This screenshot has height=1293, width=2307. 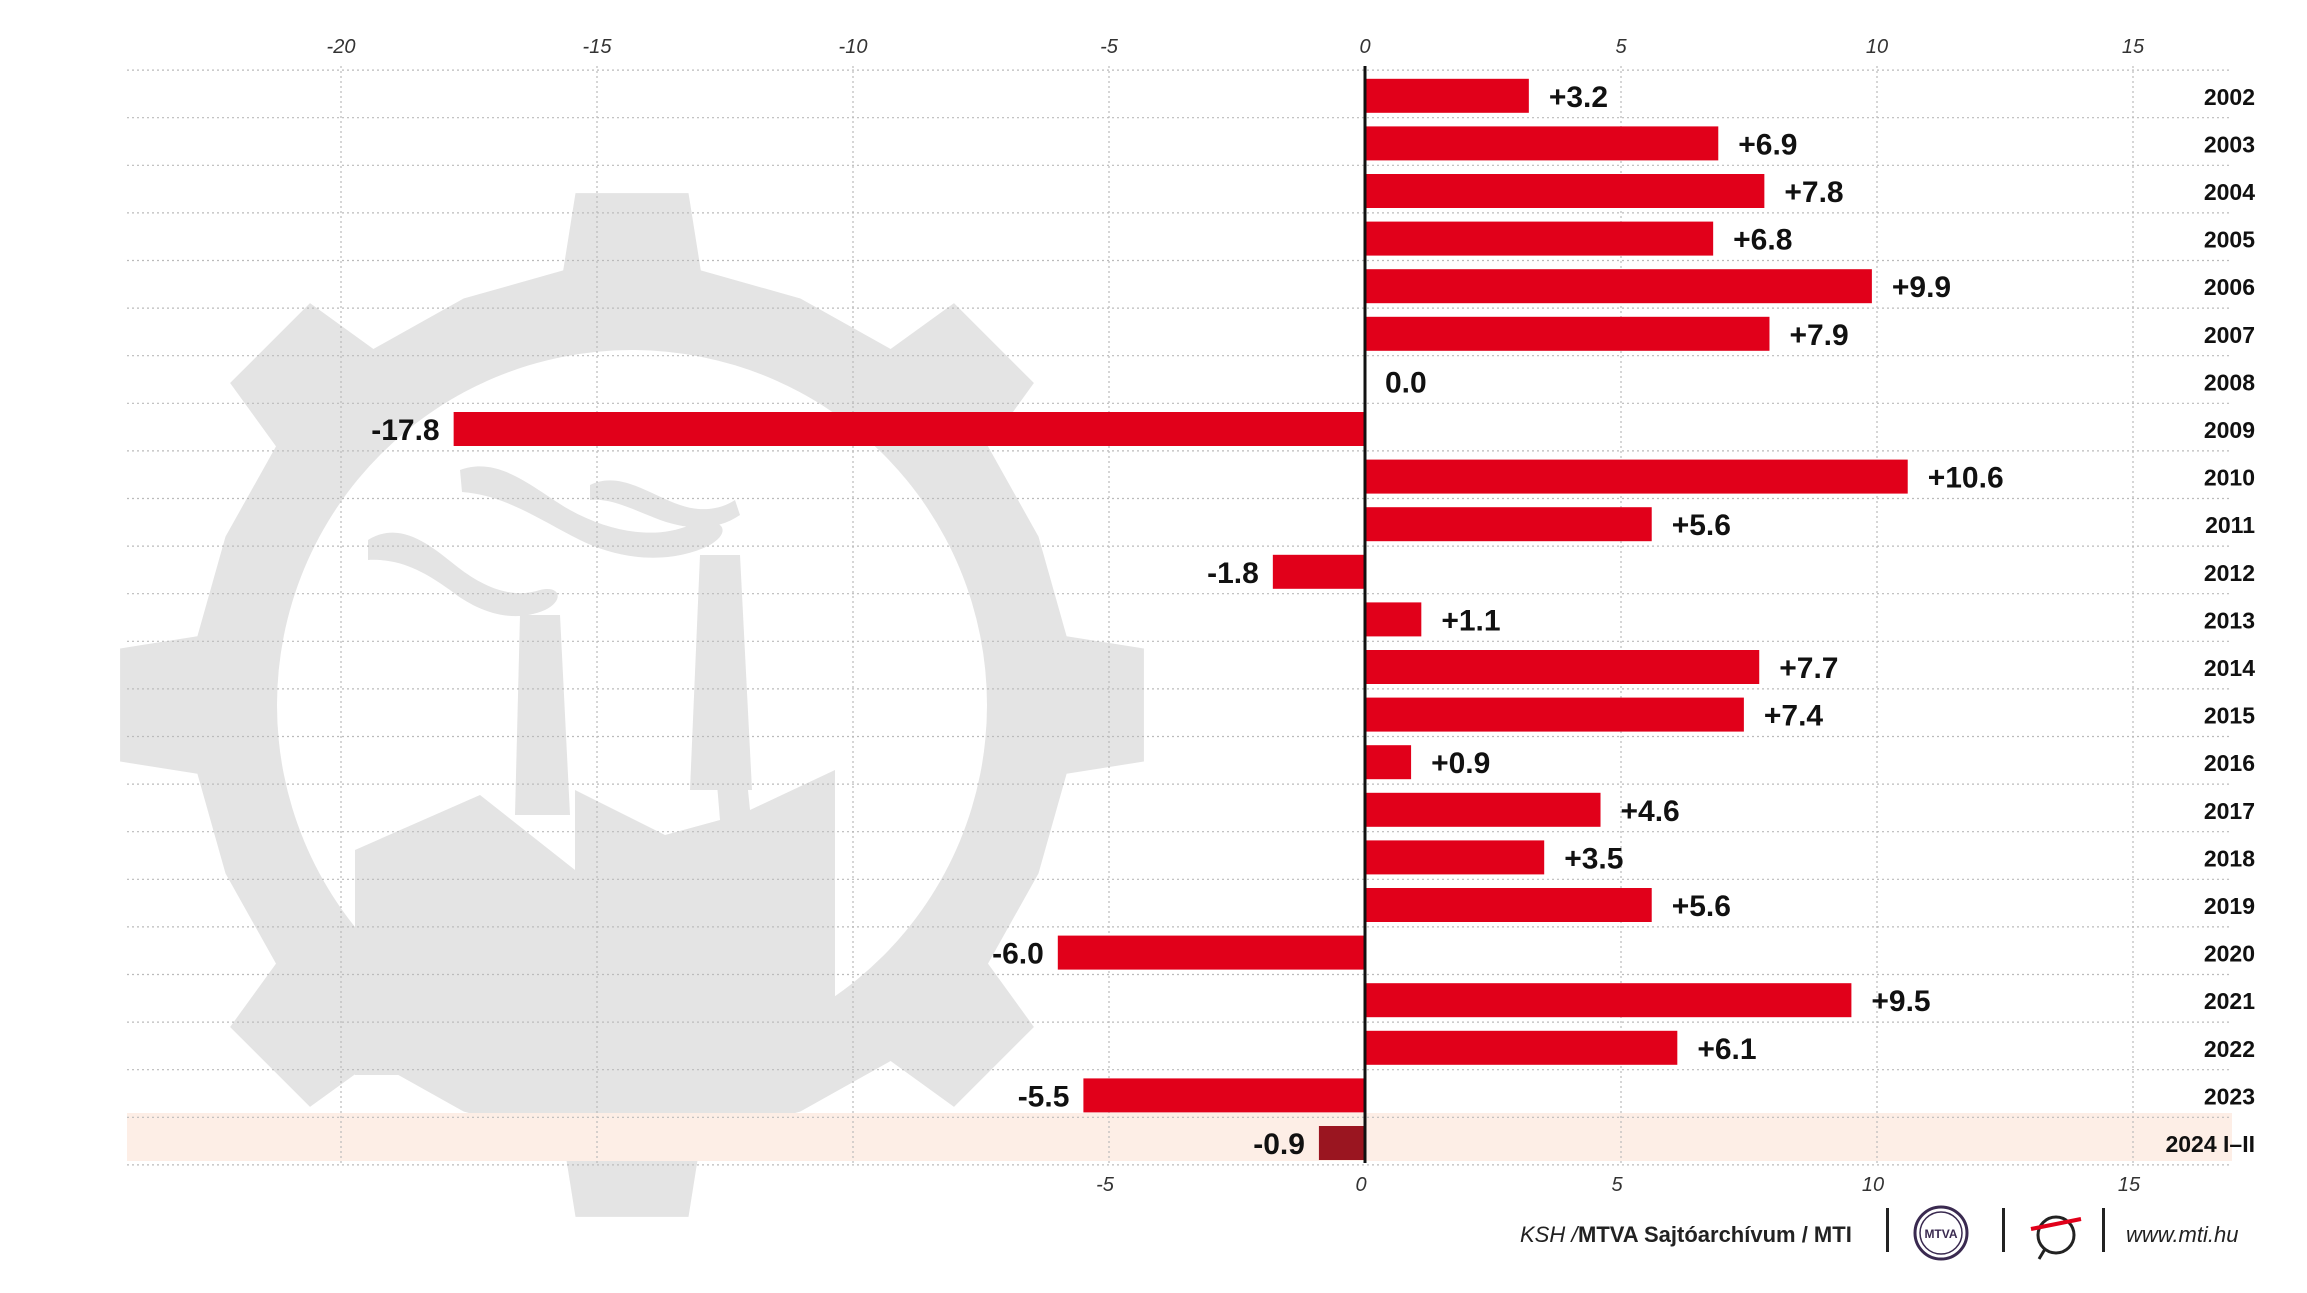 I want to click on category-label: 2016, so click(x=2229, y=763).